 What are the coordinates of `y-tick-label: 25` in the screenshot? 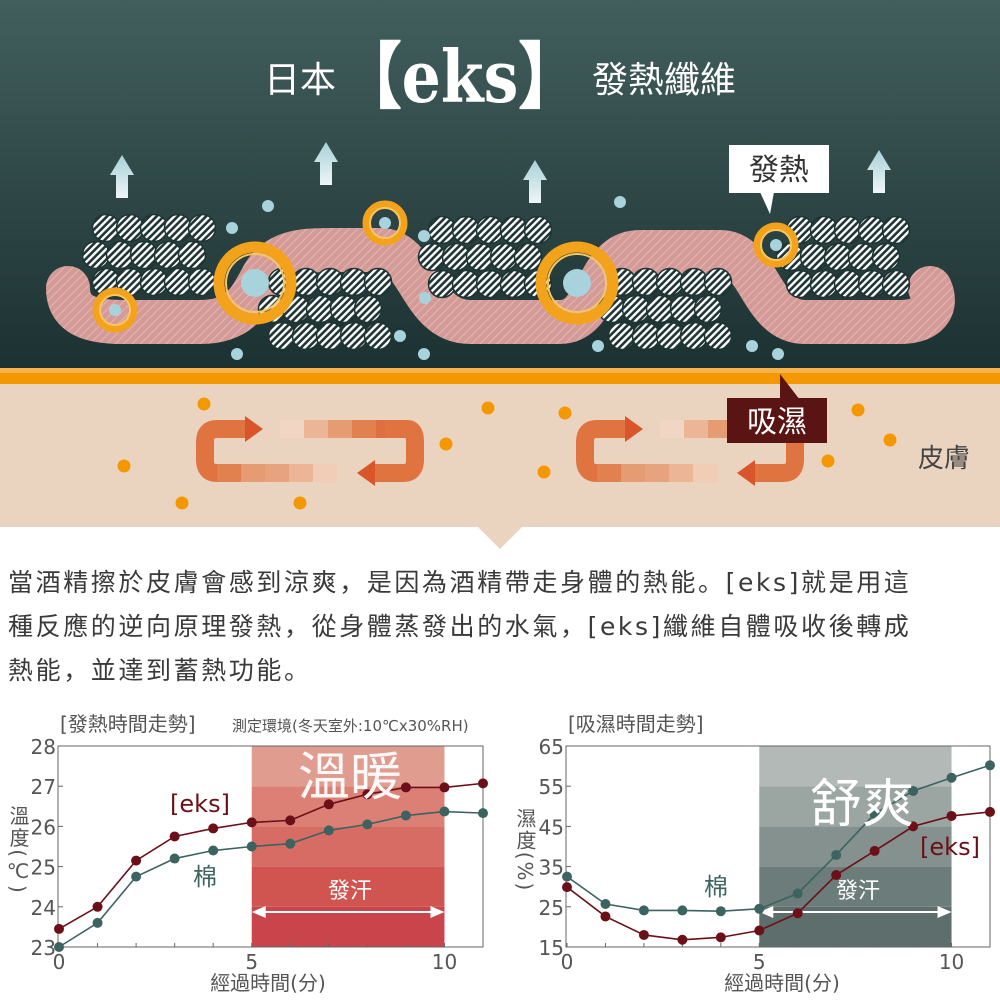 It's located at (551, 908).